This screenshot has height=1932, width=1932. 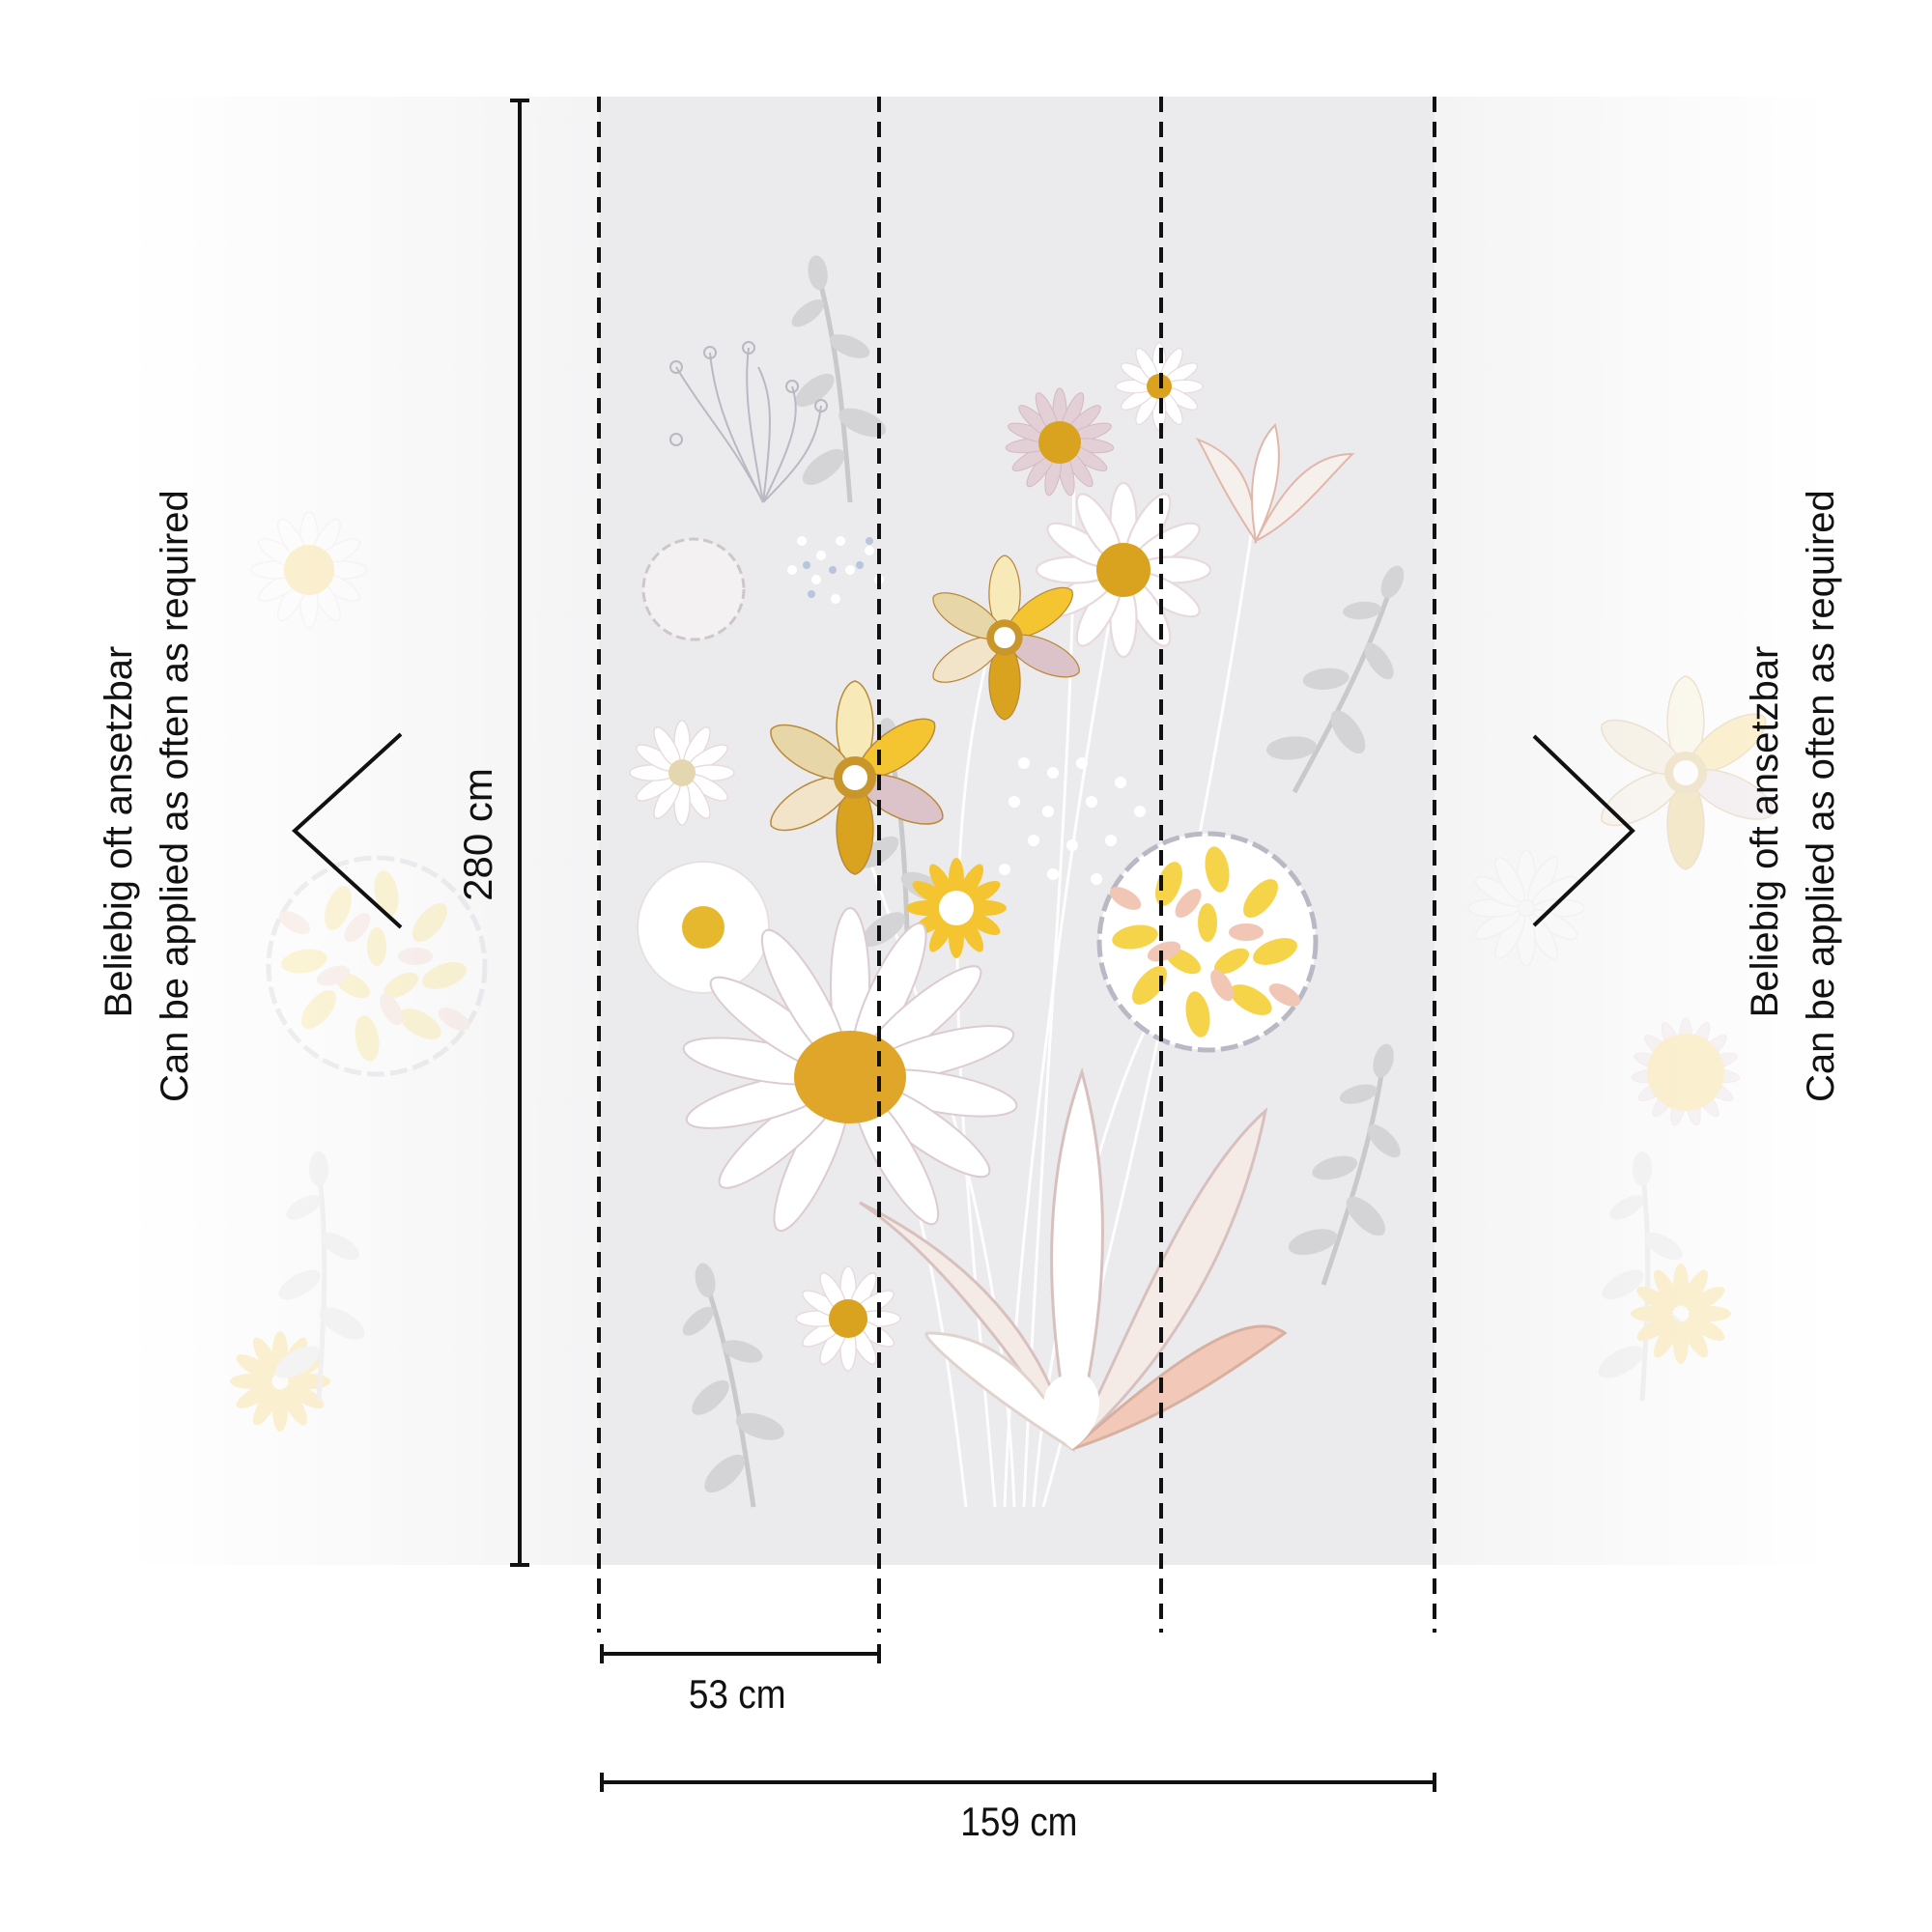 What do you see at coordinates (1019, 1821) in the screenshot?
I see `total-width-label: 159 cm` at bounding box center [1019, 1821].